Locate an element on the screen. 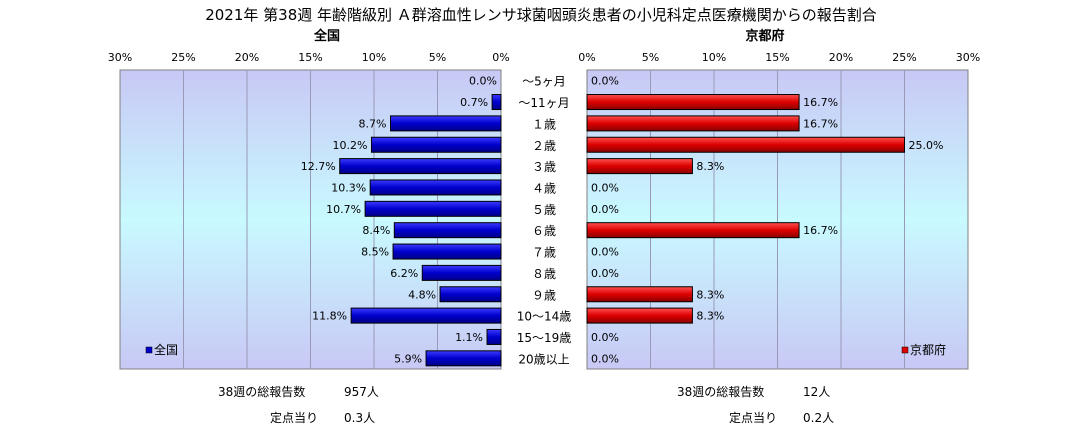 This screenshot has width=1083, height=429. national-tick-label: 25% is located at coordinates (183, 57).